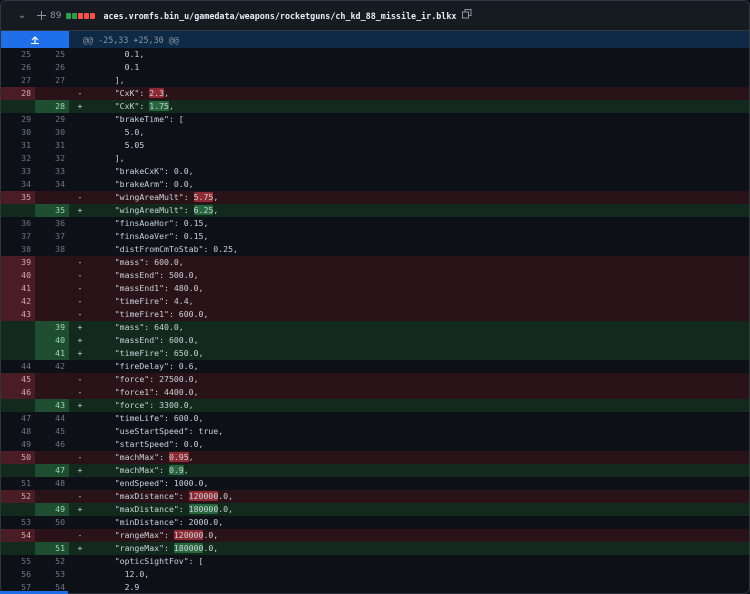 The width and height of the screenshot is (750, 594). What do you see at coordinates (26, 236) in the screenshot?
I see `old-line-number: 37` at bounding box center [26, 236].